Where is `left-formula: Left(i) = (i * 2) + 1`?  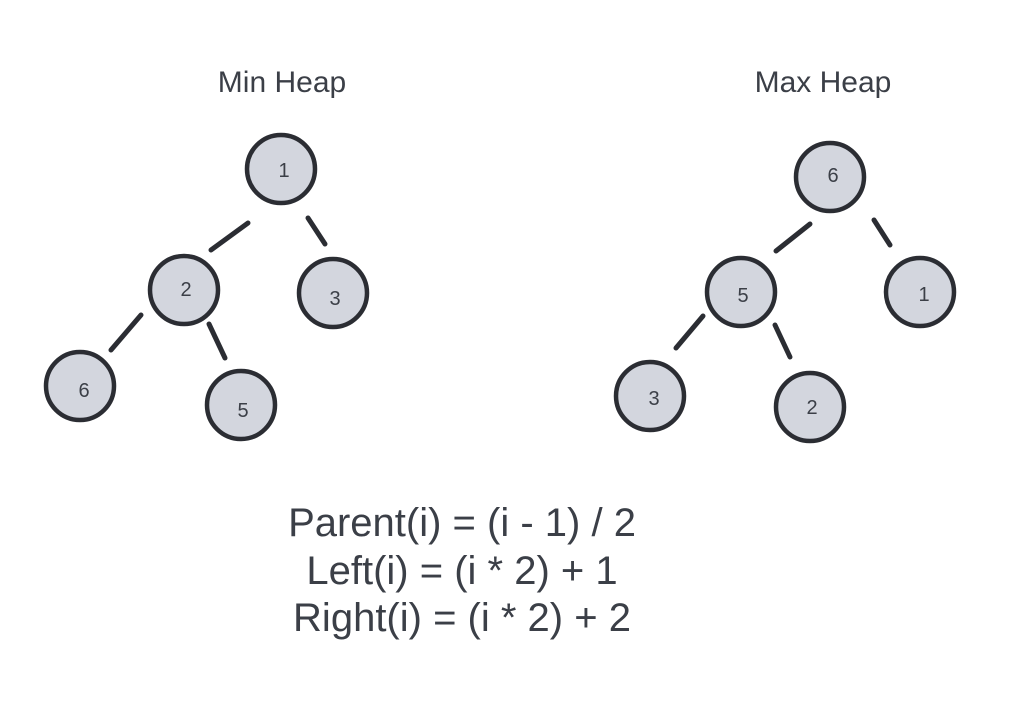
left-formula: Left(i) = (i * 2) + 1 is located at coordinates (461, 571).